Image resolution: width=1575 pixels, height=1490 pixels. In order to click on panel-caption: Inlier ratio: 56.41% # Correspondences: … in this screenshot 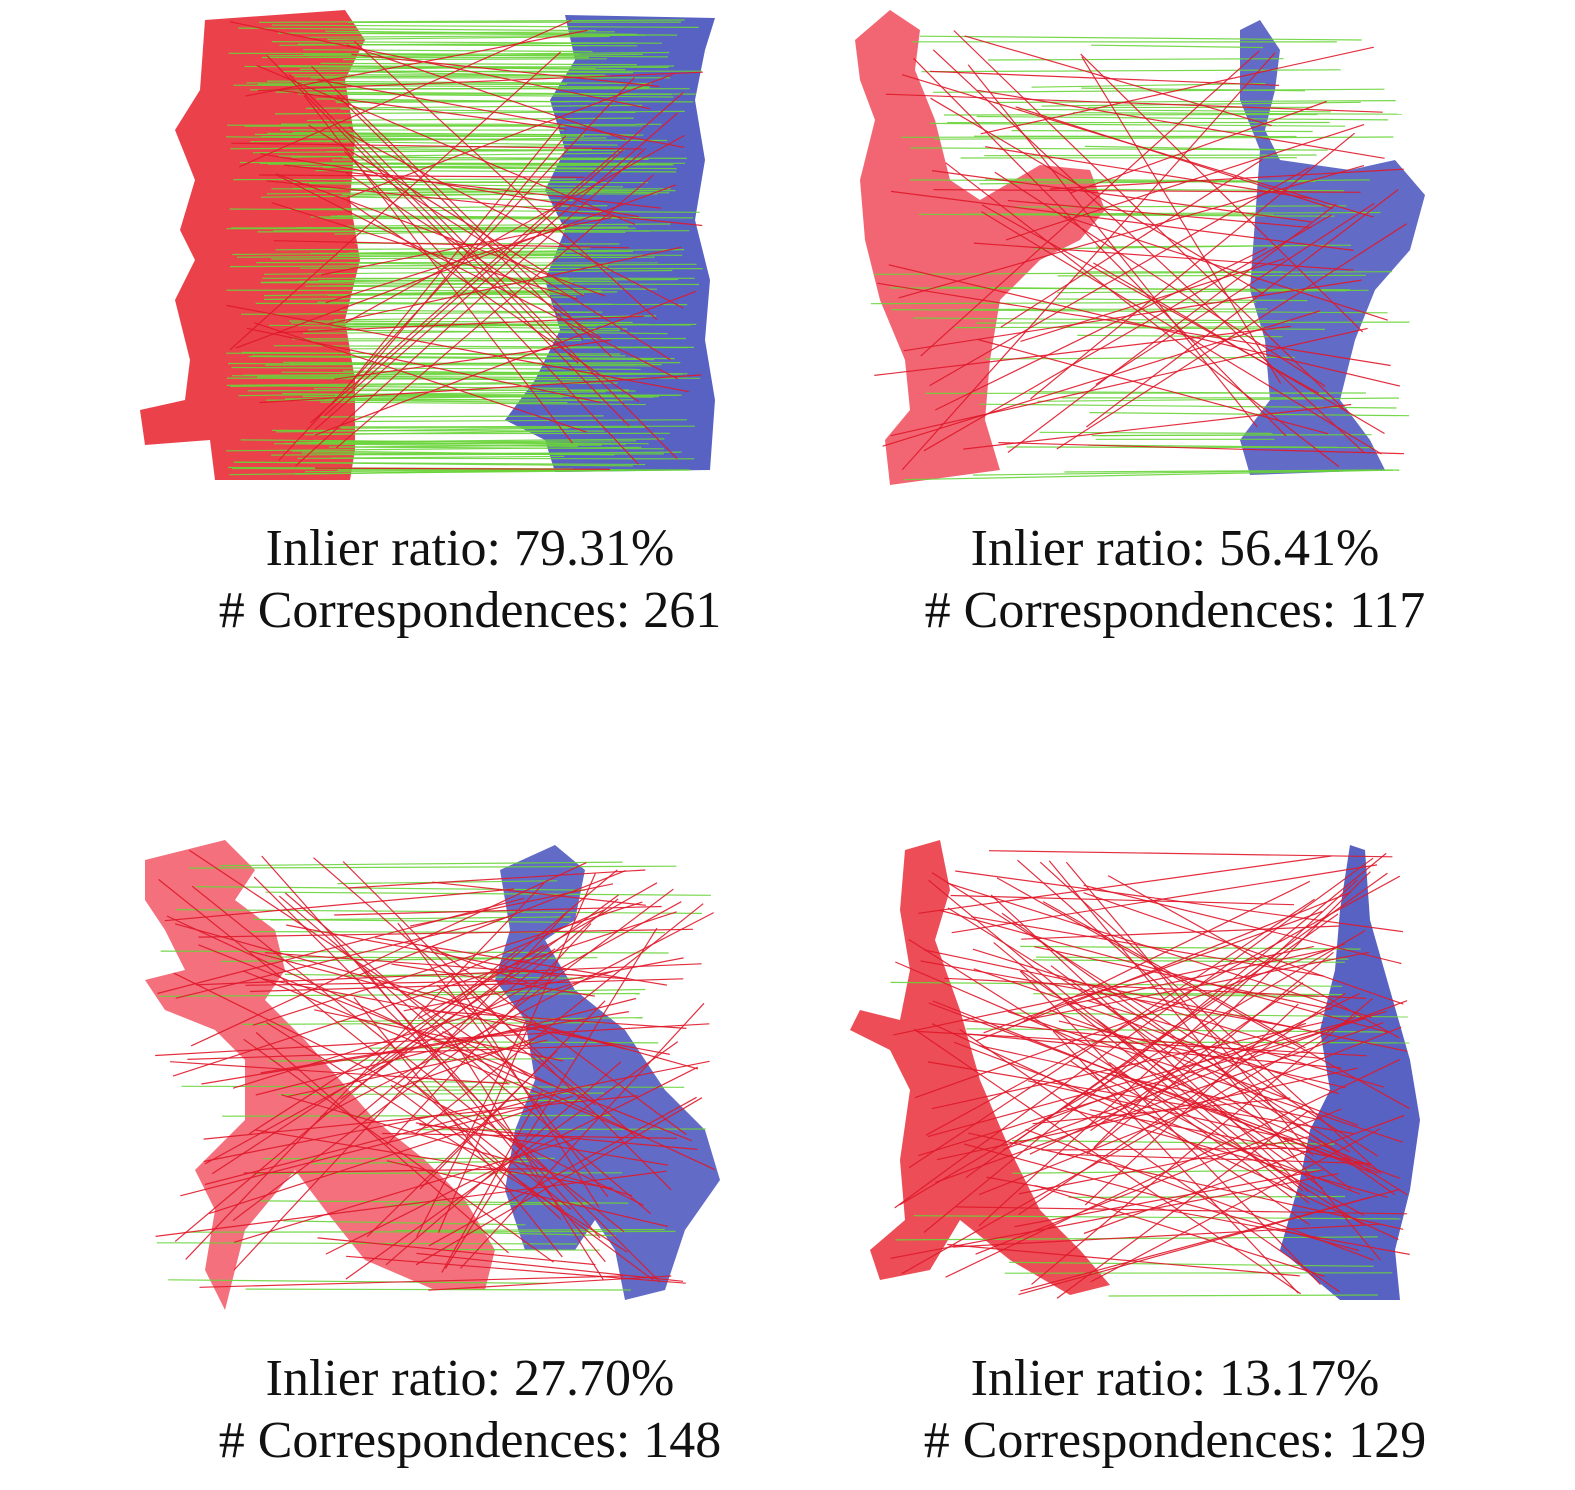, I will do `click(1175, 580)`.